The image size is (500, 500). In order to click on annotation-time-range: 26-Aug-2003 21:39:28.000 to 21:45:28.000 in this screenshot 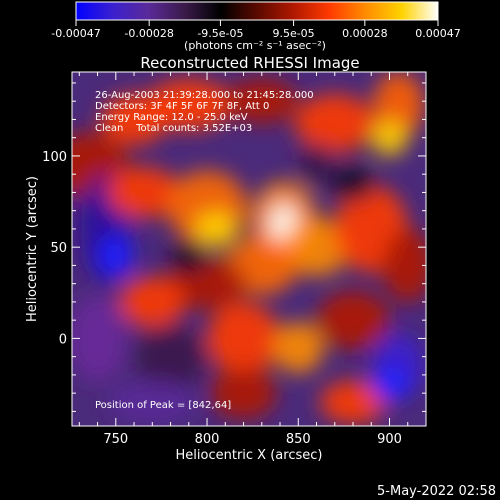, I will do `click(204, 95)`.